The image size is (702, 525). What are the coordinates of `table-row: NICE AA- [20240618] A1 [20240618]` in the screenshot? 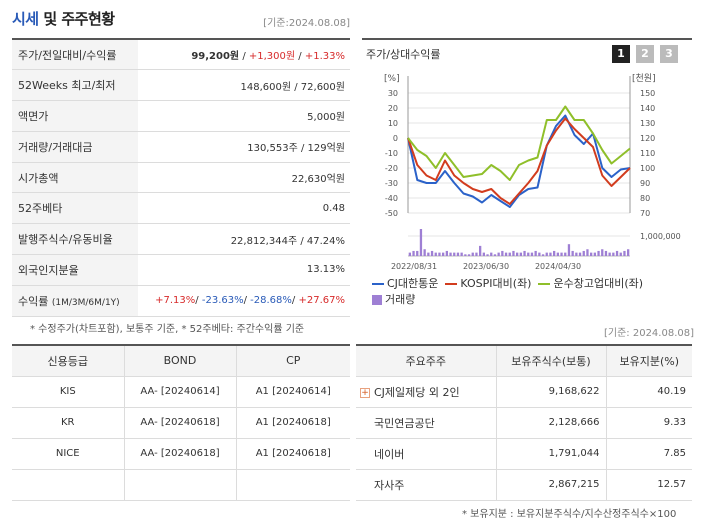 It's located at (181, 454).